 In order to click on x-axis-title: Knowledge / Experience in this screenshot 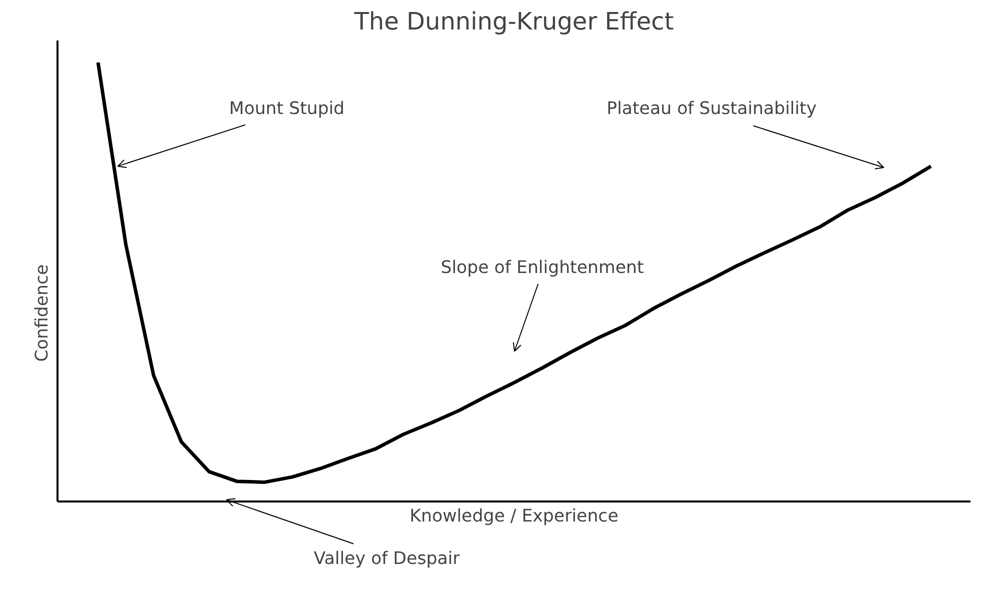, I will do `click(514, 516)`.